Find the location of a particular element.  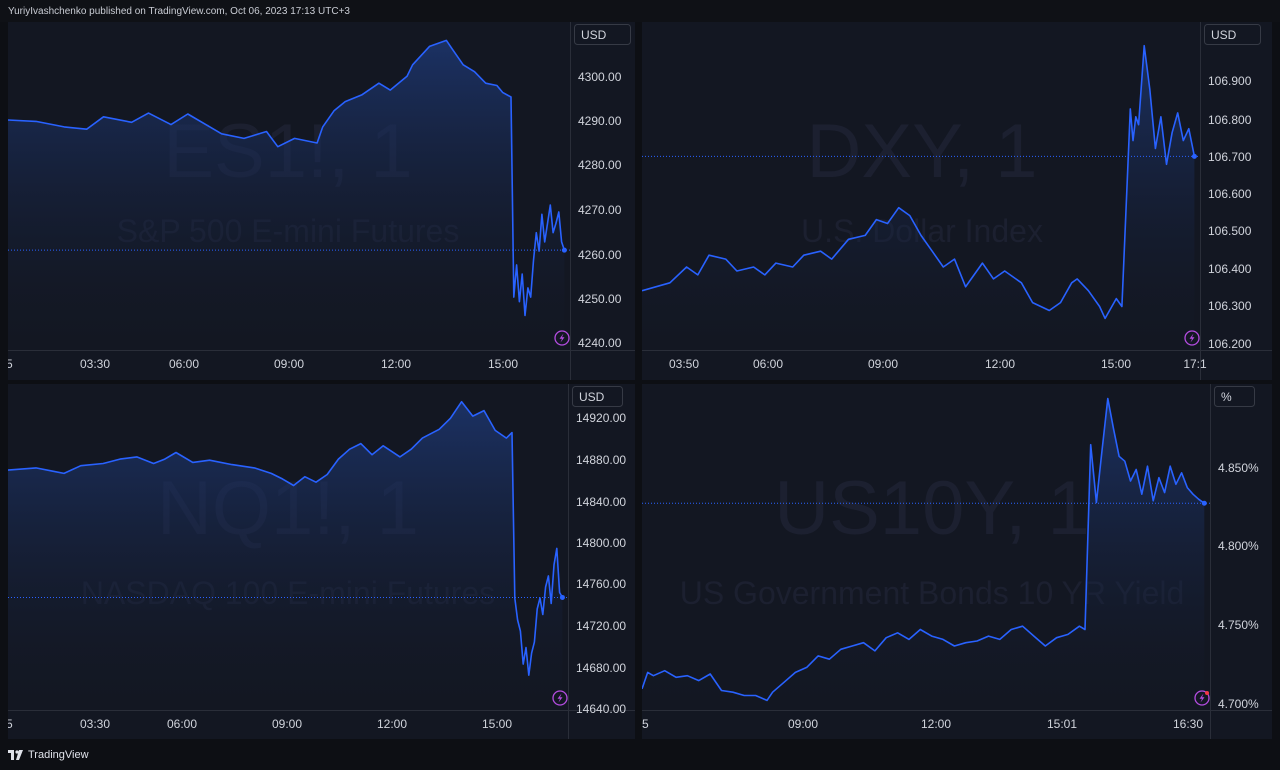

y-tick-label: 4280.00 is located at coordinates (600, 165).